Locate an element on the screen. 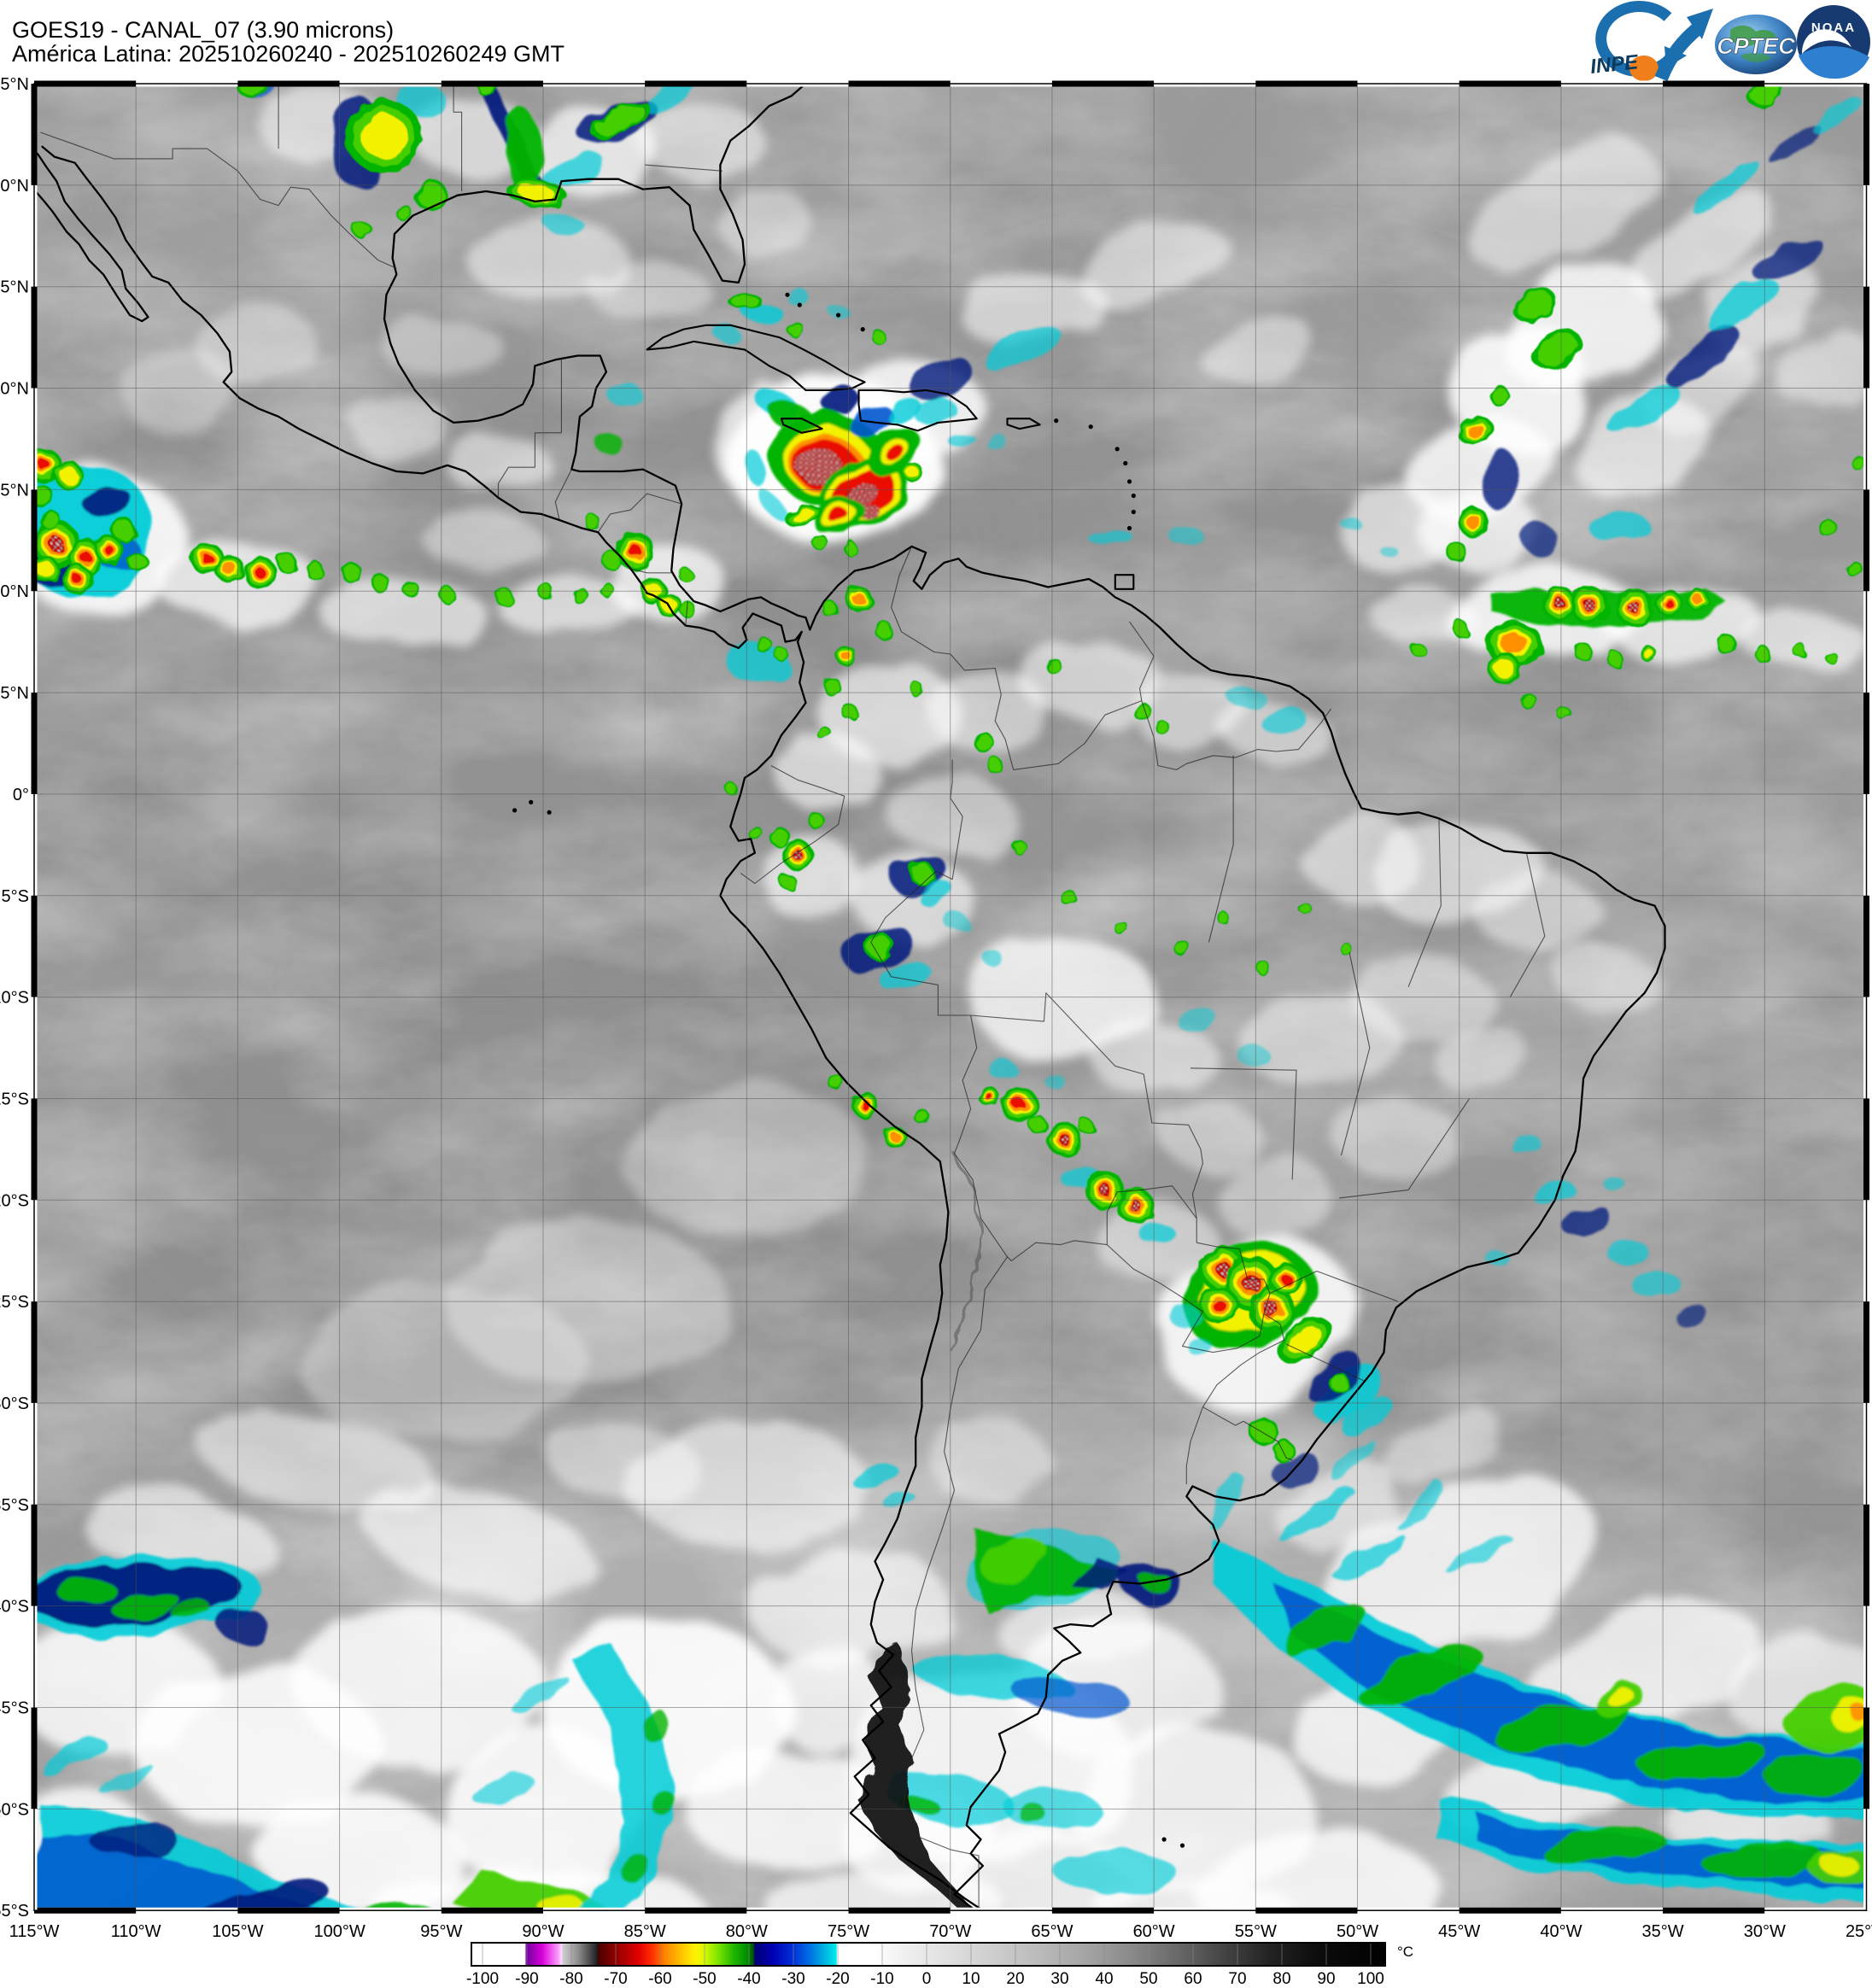 The image size is (1872, 1988). svg-text: -70 is located at coordinates (615, 1979).